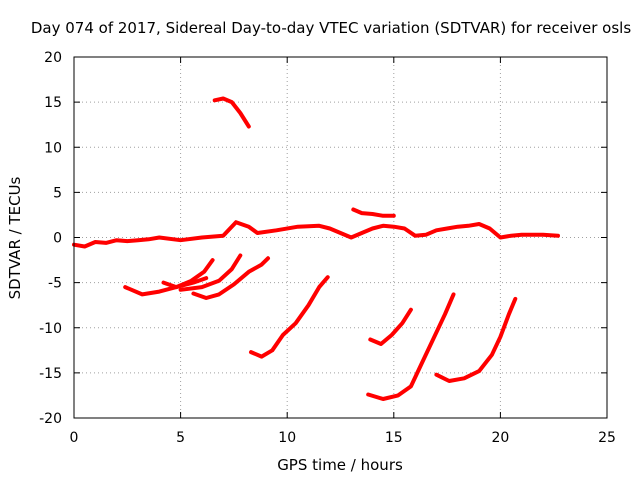 This screenshot has width=640, height=480. Describe the element at coordinates (53, 58) in the screenshot. I see `y-tick-label: 20` at that location.